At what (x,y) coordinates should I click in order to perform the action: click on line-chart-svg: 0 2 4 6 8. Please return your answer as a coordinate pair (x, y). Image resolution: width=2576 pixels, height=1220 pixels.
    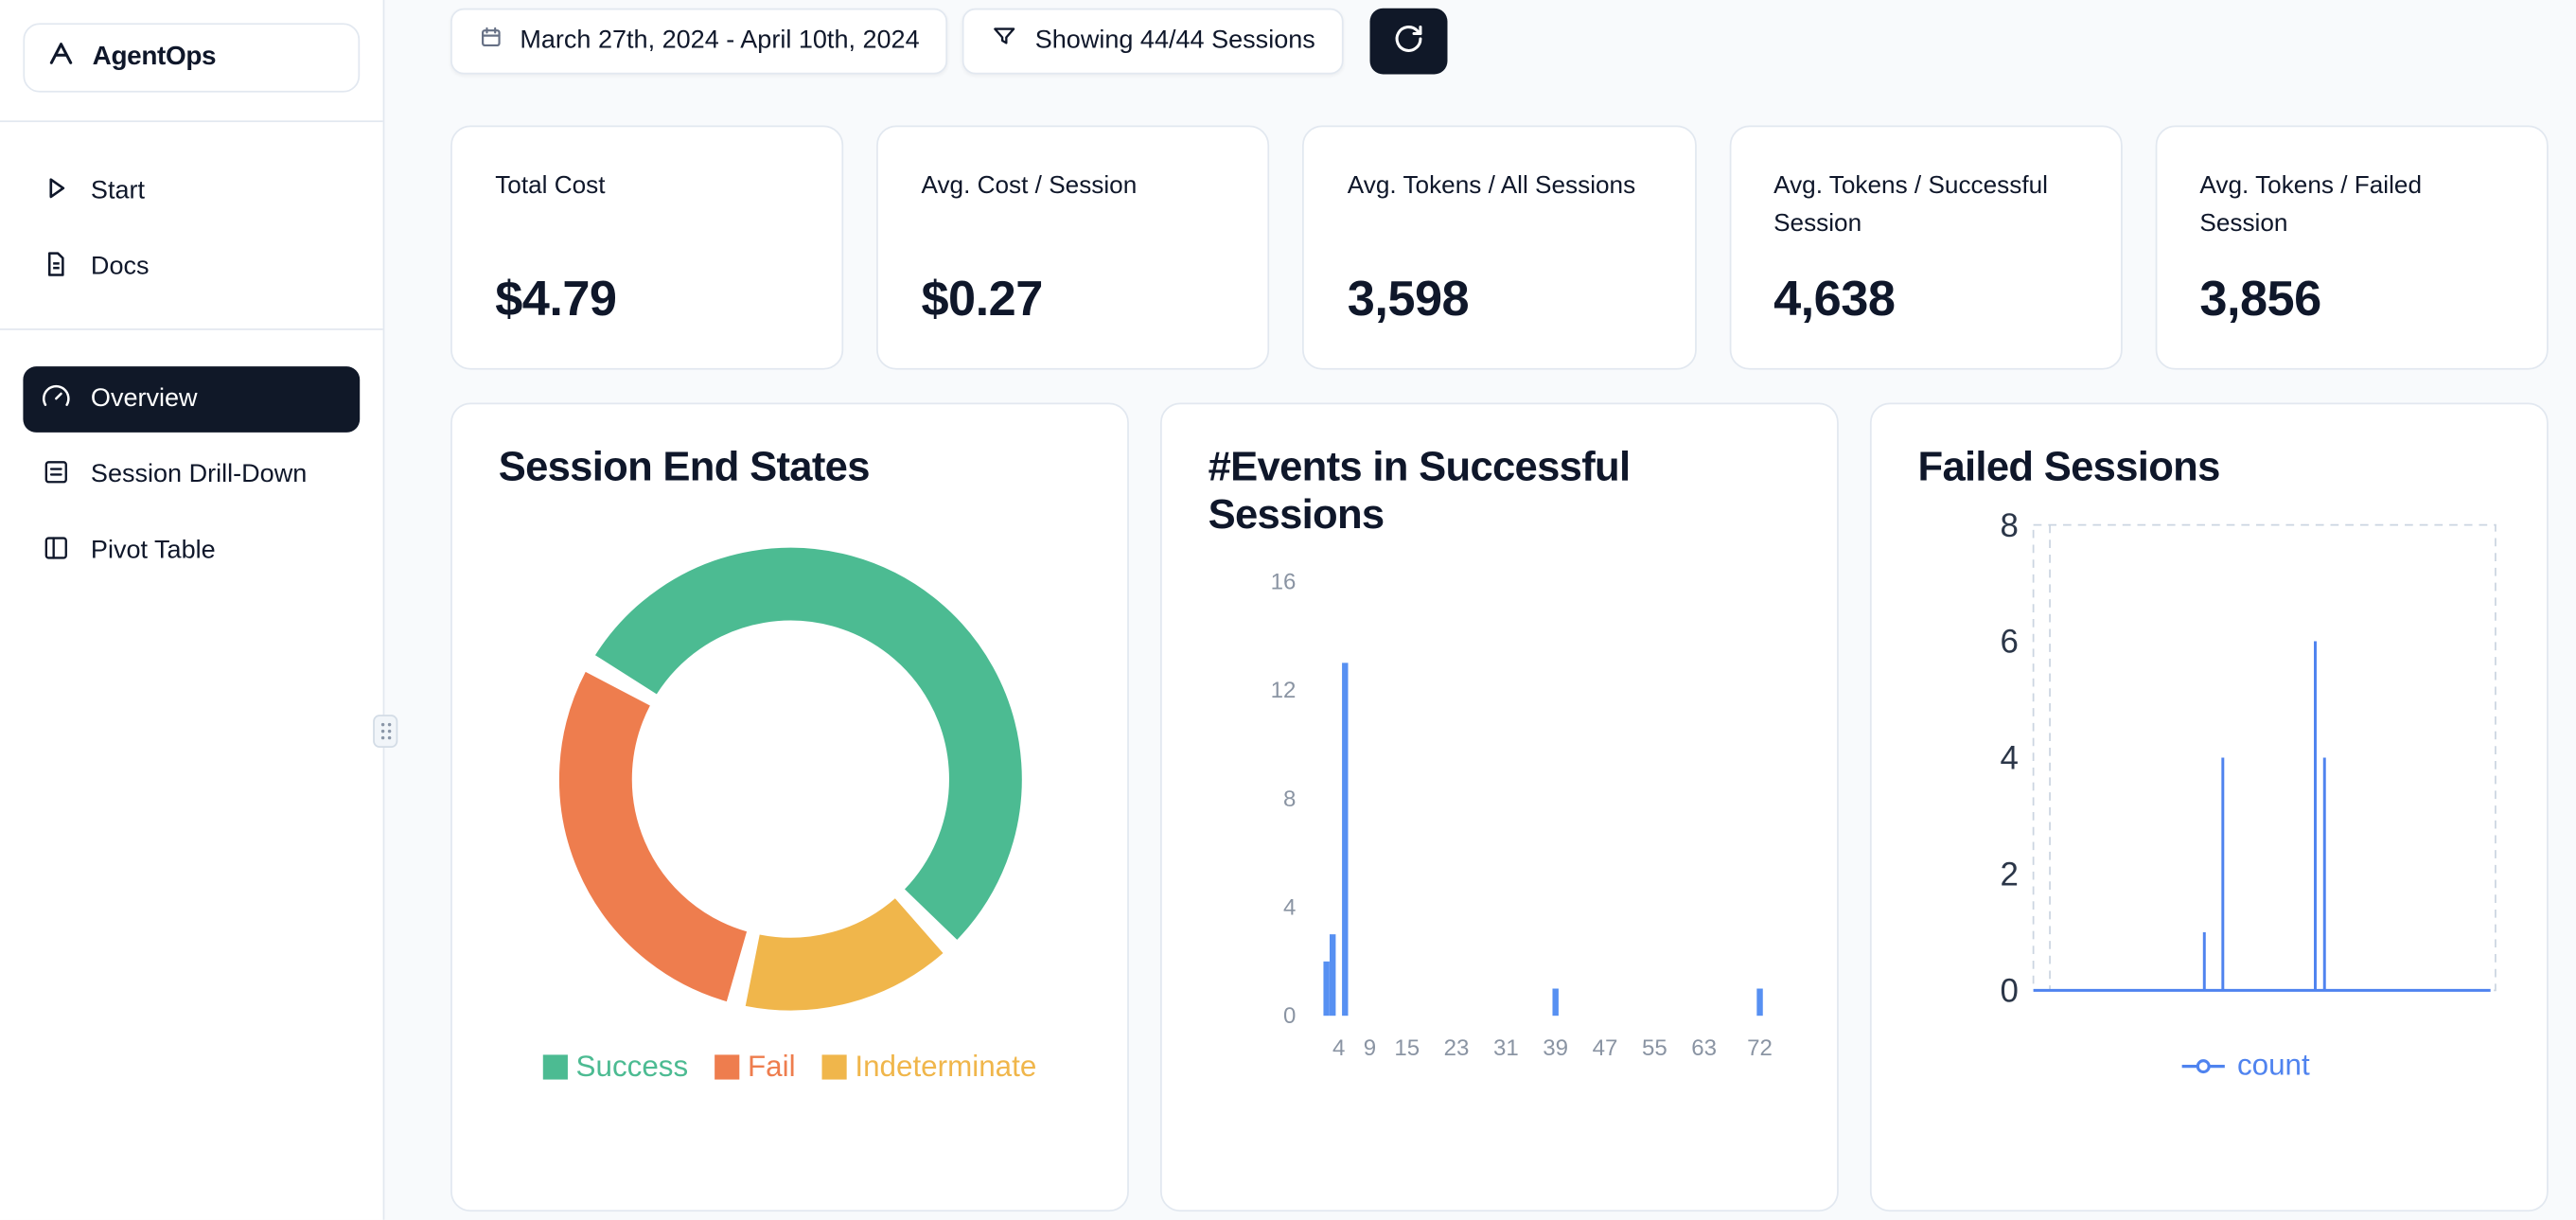
    Looking at the image, I should click on (2249, 757).